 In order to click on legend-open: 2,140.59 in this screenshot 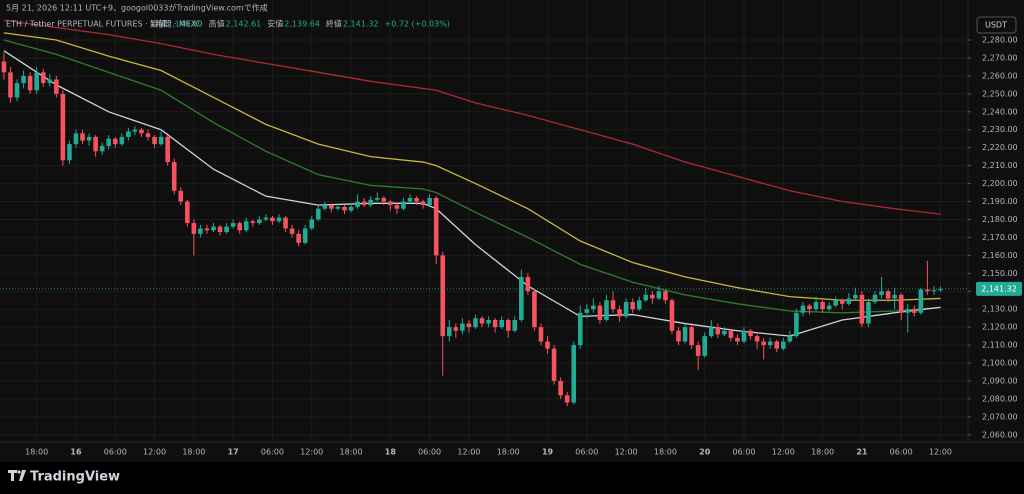, I will do `click(185, 24)`.